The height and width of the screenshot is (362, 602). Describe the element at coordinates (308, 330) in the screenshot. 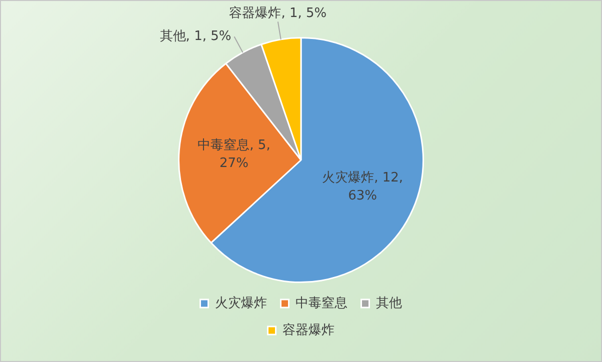

I see `legend-label: 容器爆炸` at that location.